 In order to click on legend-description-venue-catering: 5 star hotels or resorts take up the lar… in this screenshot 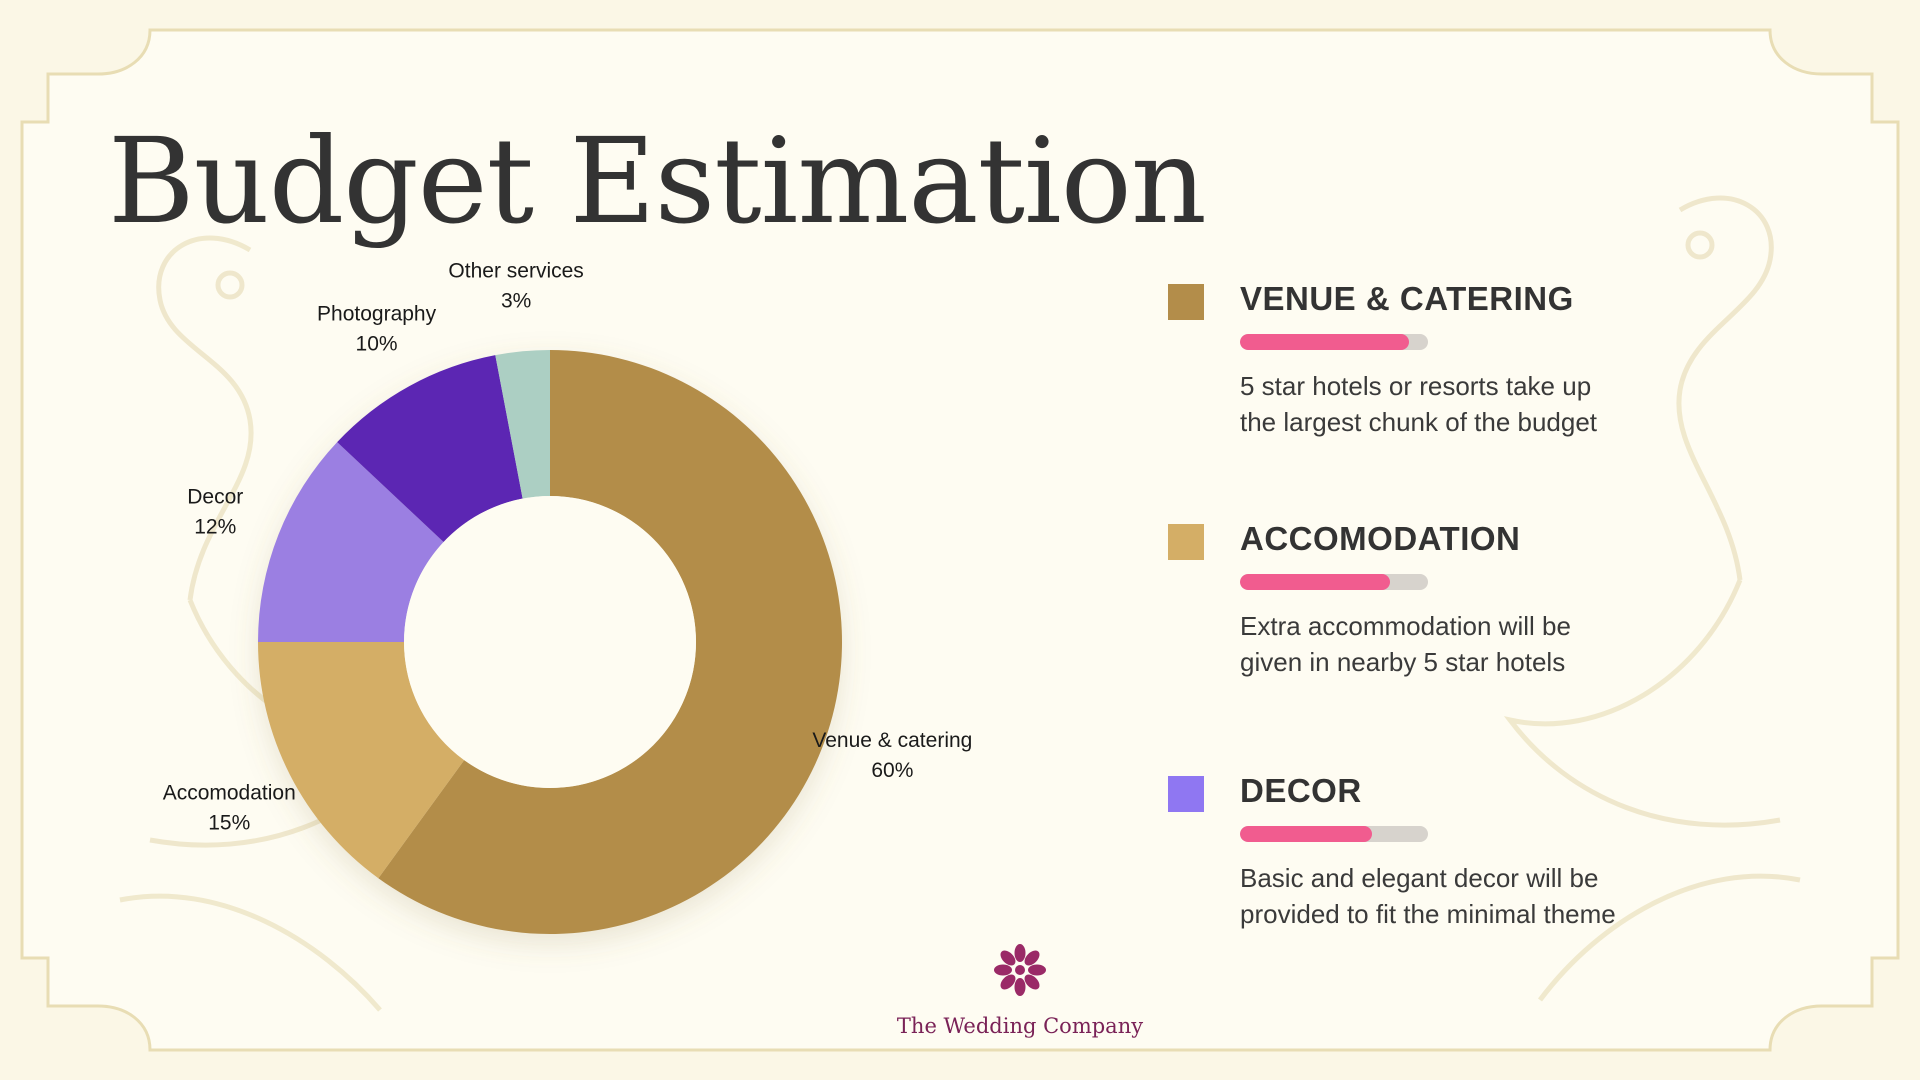, I will do `click(1460, 404)`.